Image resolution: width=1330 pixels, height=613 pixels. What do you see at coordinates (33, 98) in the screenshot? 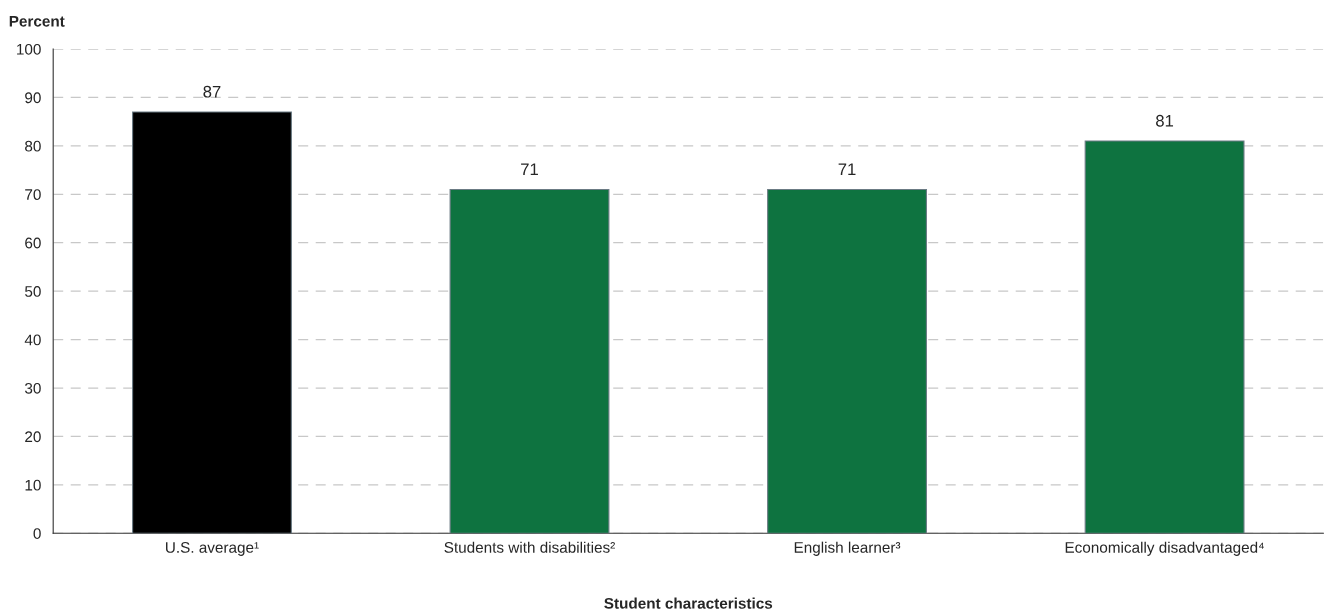
I see `y-tick-label: 90` at bounding box center [33, 98].